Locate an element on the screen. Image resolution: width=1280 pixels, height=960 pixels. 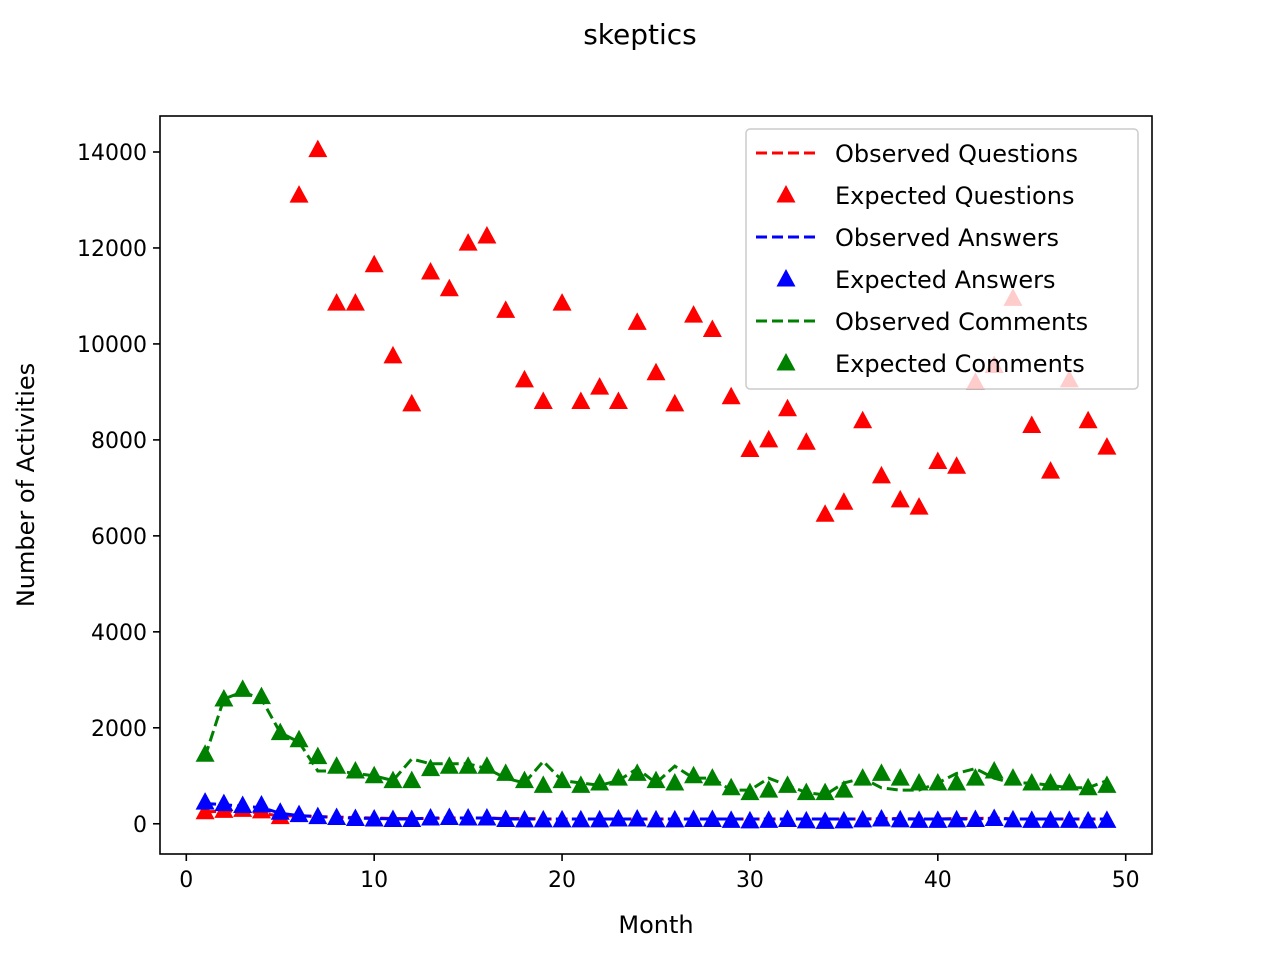
y-tick-label: 14000 is located at coordinates (112, 153).